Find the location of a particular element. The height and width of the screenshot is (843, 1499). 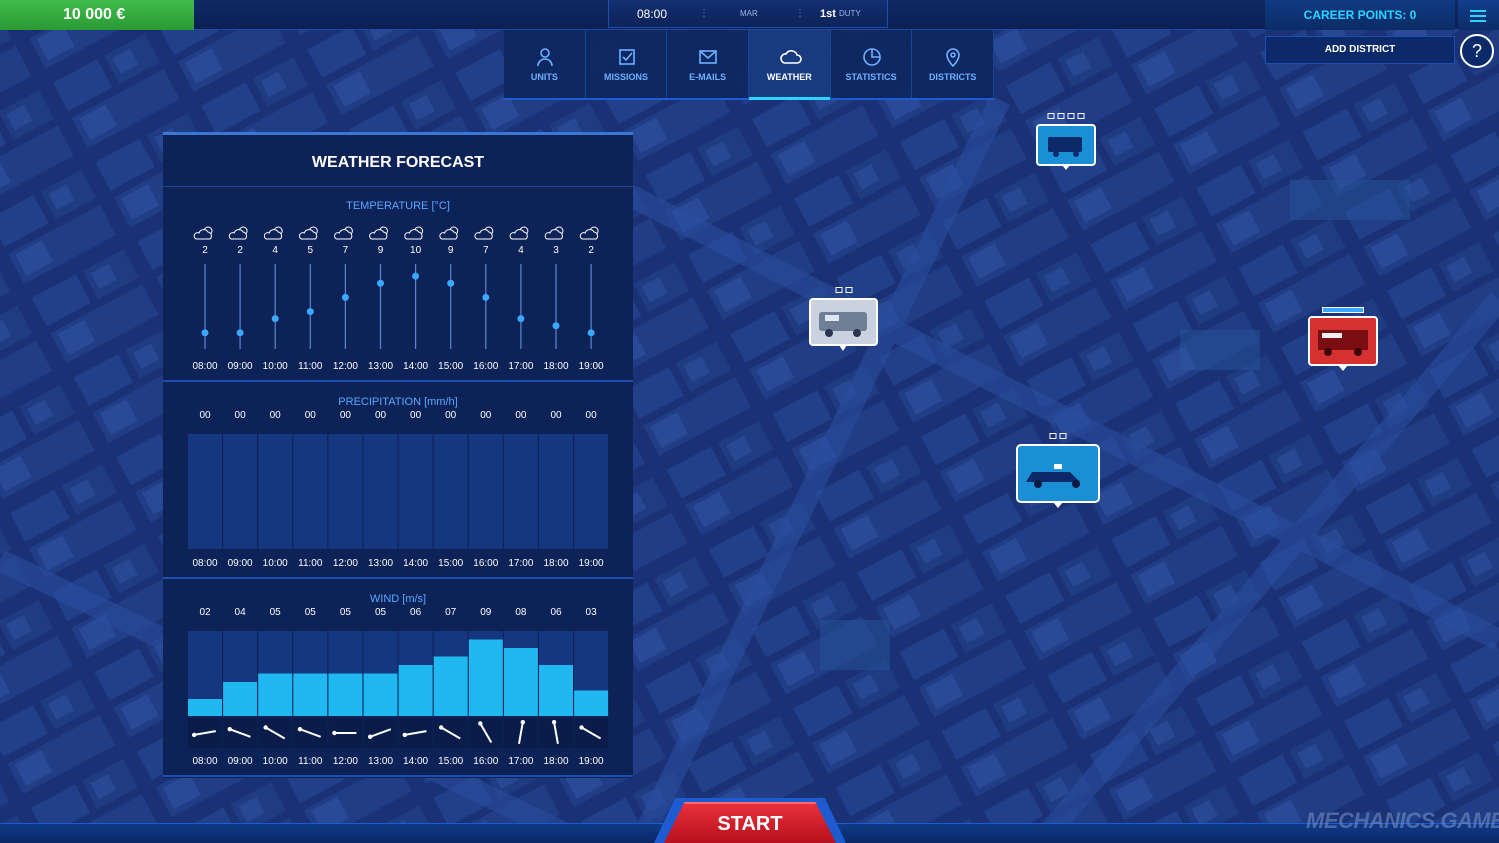

unit-slots is located at coordinates (1058, 436).